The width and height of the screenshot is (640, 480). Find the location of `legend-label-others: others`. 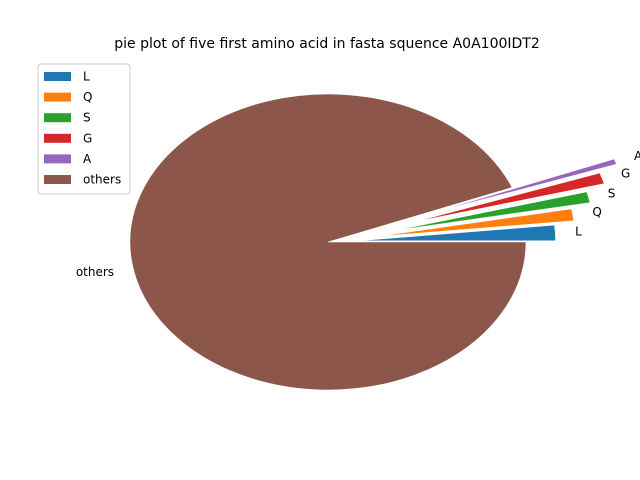

legend-label-others: others is located at coordinates (102, 180).